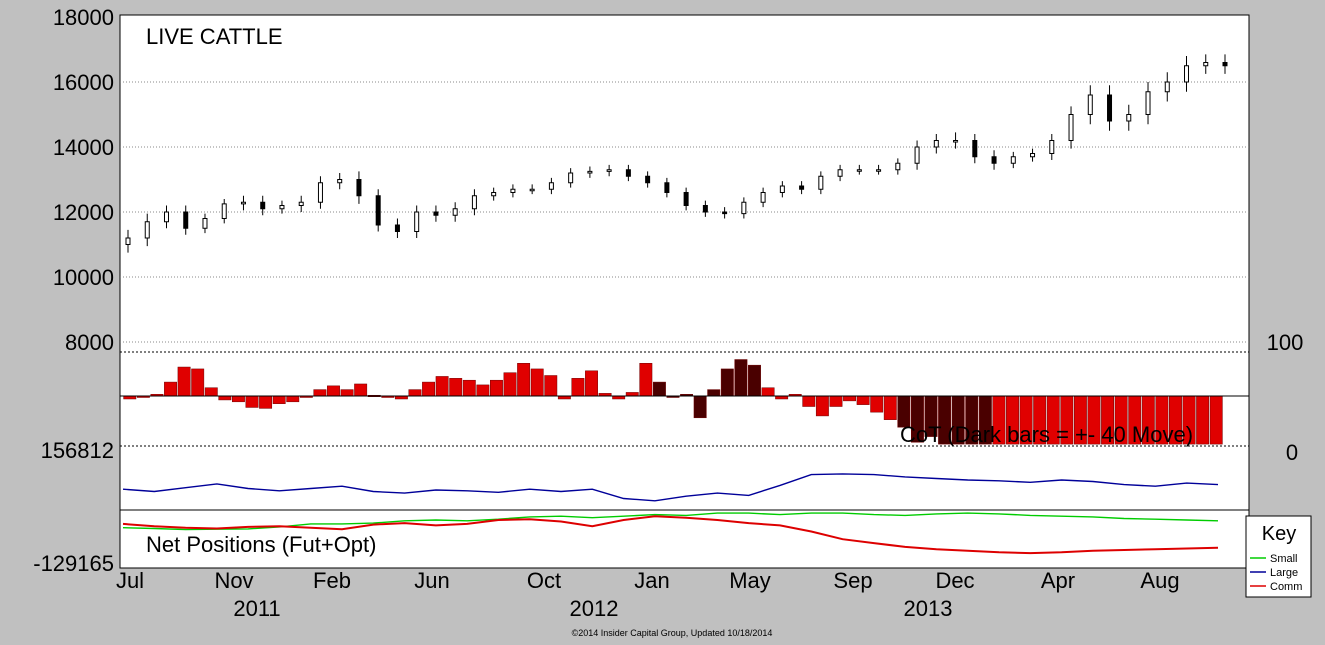 The height and width of the screenshot is (645, 1325). I want to click on legend-box, so click(1278, 556).